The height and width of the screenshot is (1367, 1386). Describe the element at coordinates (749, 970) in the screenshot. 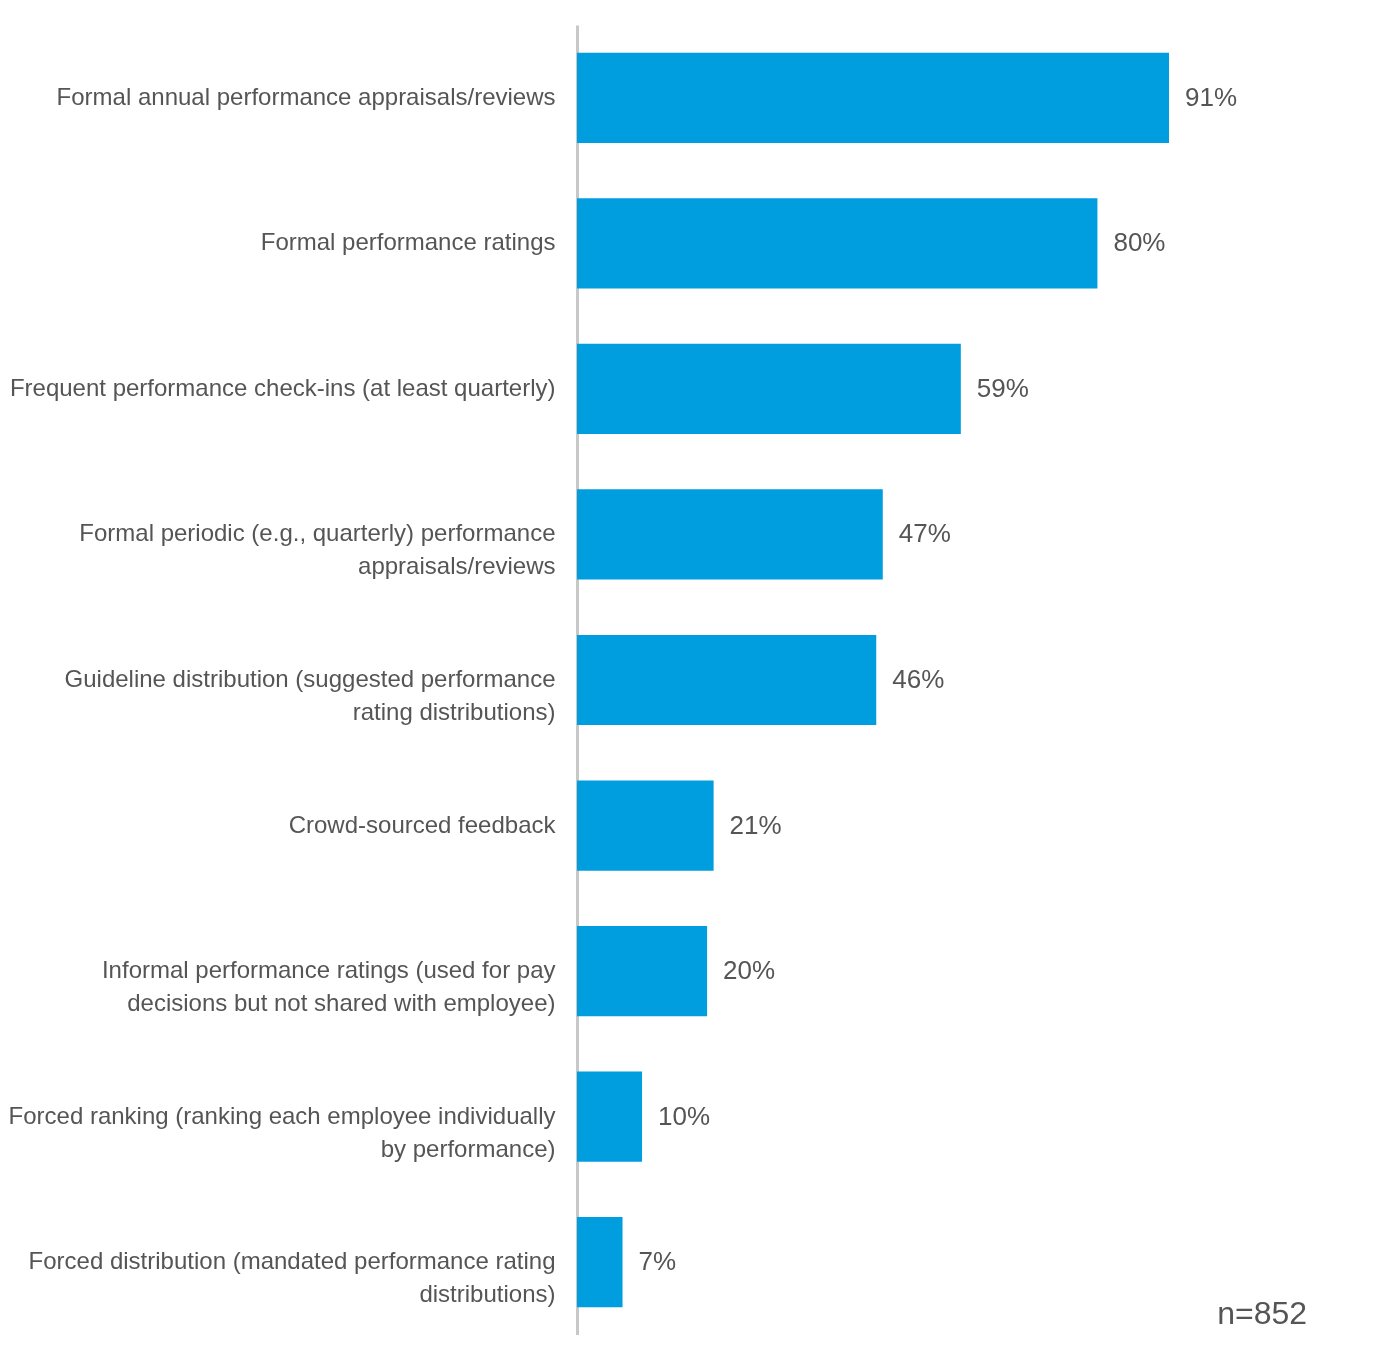

I see `data-label: 20%` at that location.